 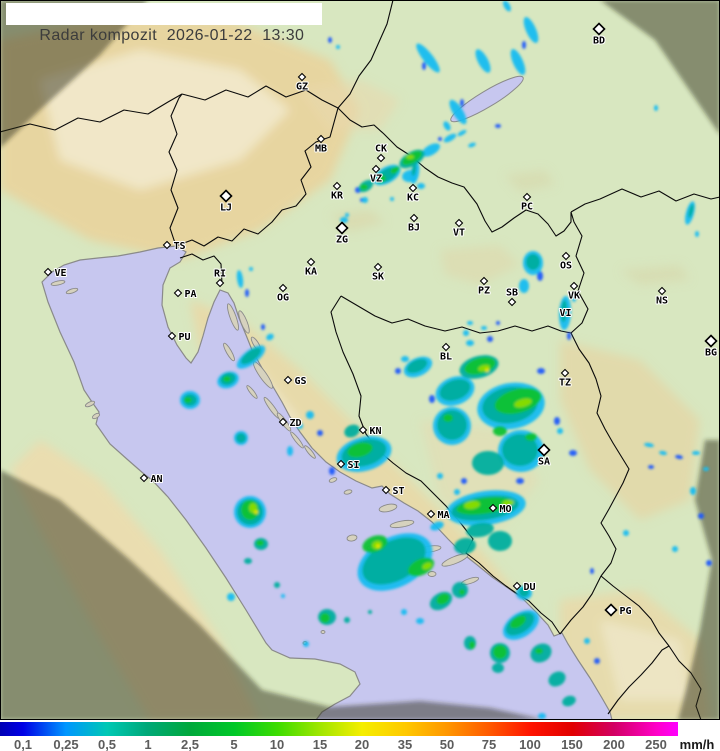 I want to click on legend-tick: 10, so click(x=277, y=744).